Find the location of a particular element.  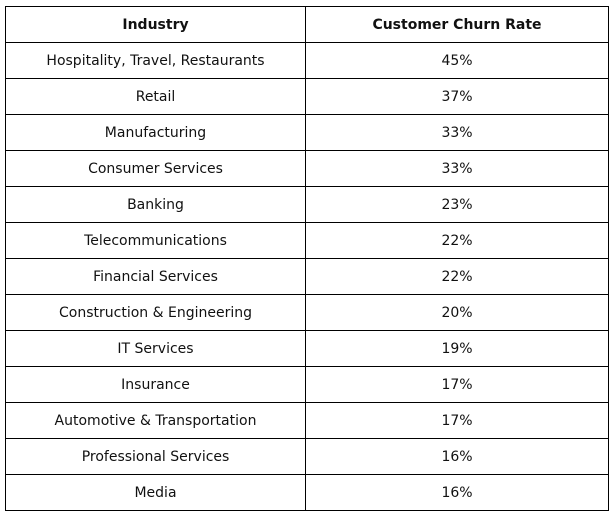

industry-cell: Media is located at coordinates (155, 492).